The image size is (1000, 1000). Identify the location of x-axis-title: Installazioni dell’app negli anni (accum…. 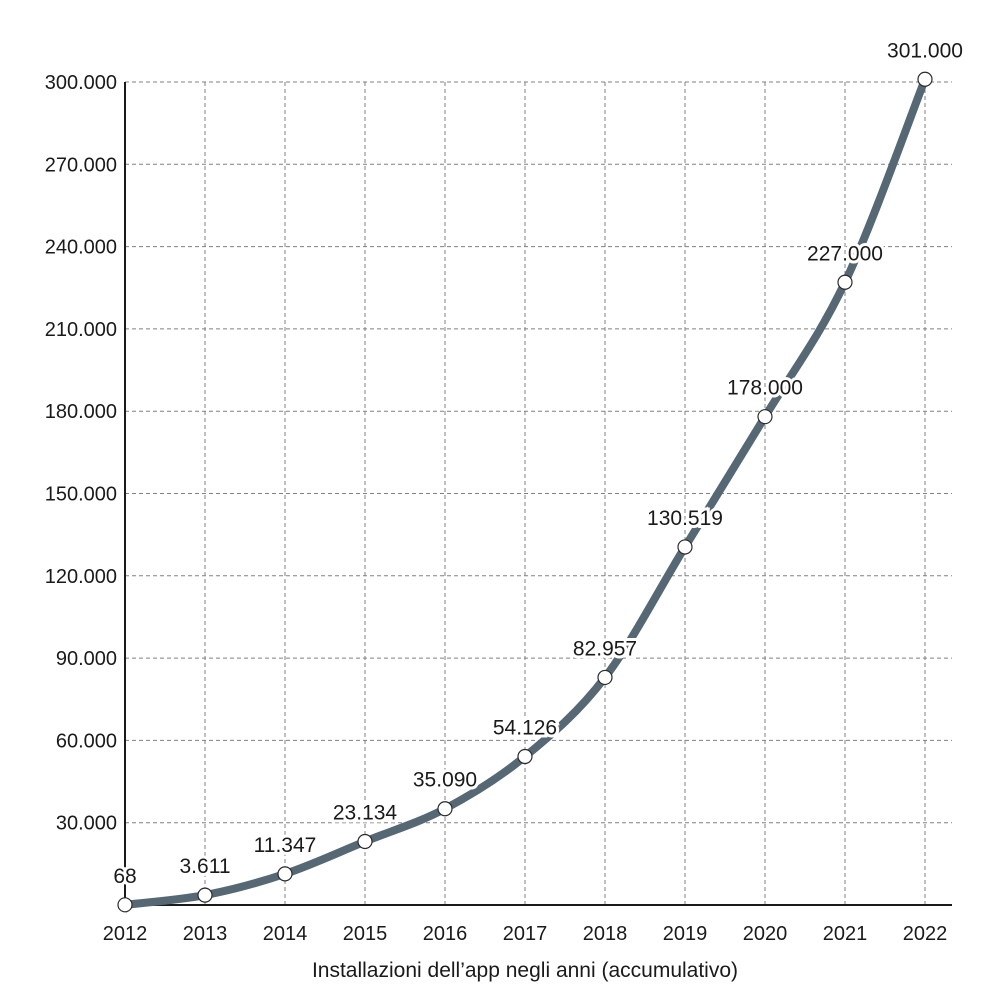
(525, 970).